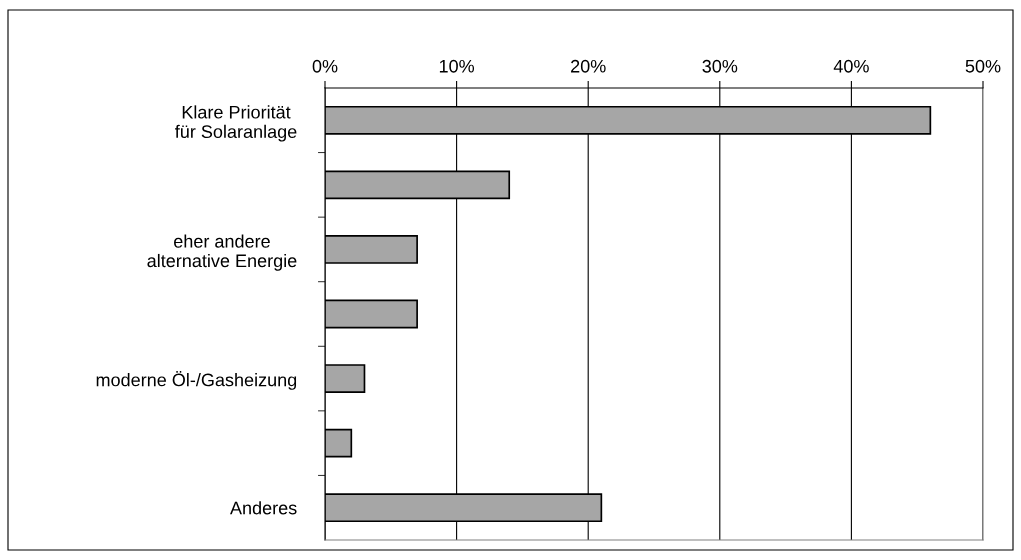 Image resolution: width=1021 pixels, height=560 pixels. I want to click on y-tick-label: Anderes, so click(263, 508).